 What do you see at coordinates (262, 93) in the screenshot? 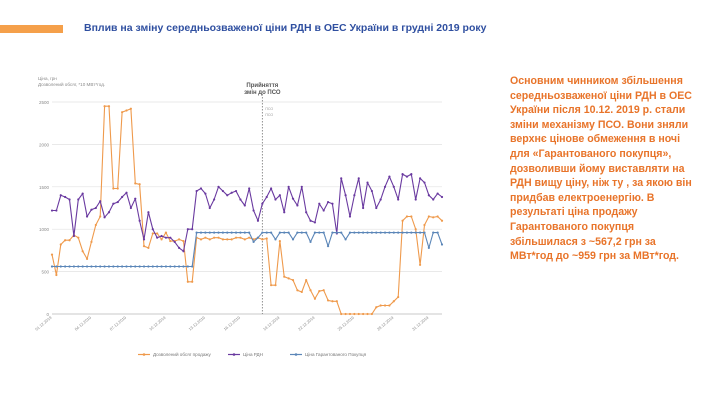
I see `event-annotation: змін до ПСО` at bounding box center [262, 93].